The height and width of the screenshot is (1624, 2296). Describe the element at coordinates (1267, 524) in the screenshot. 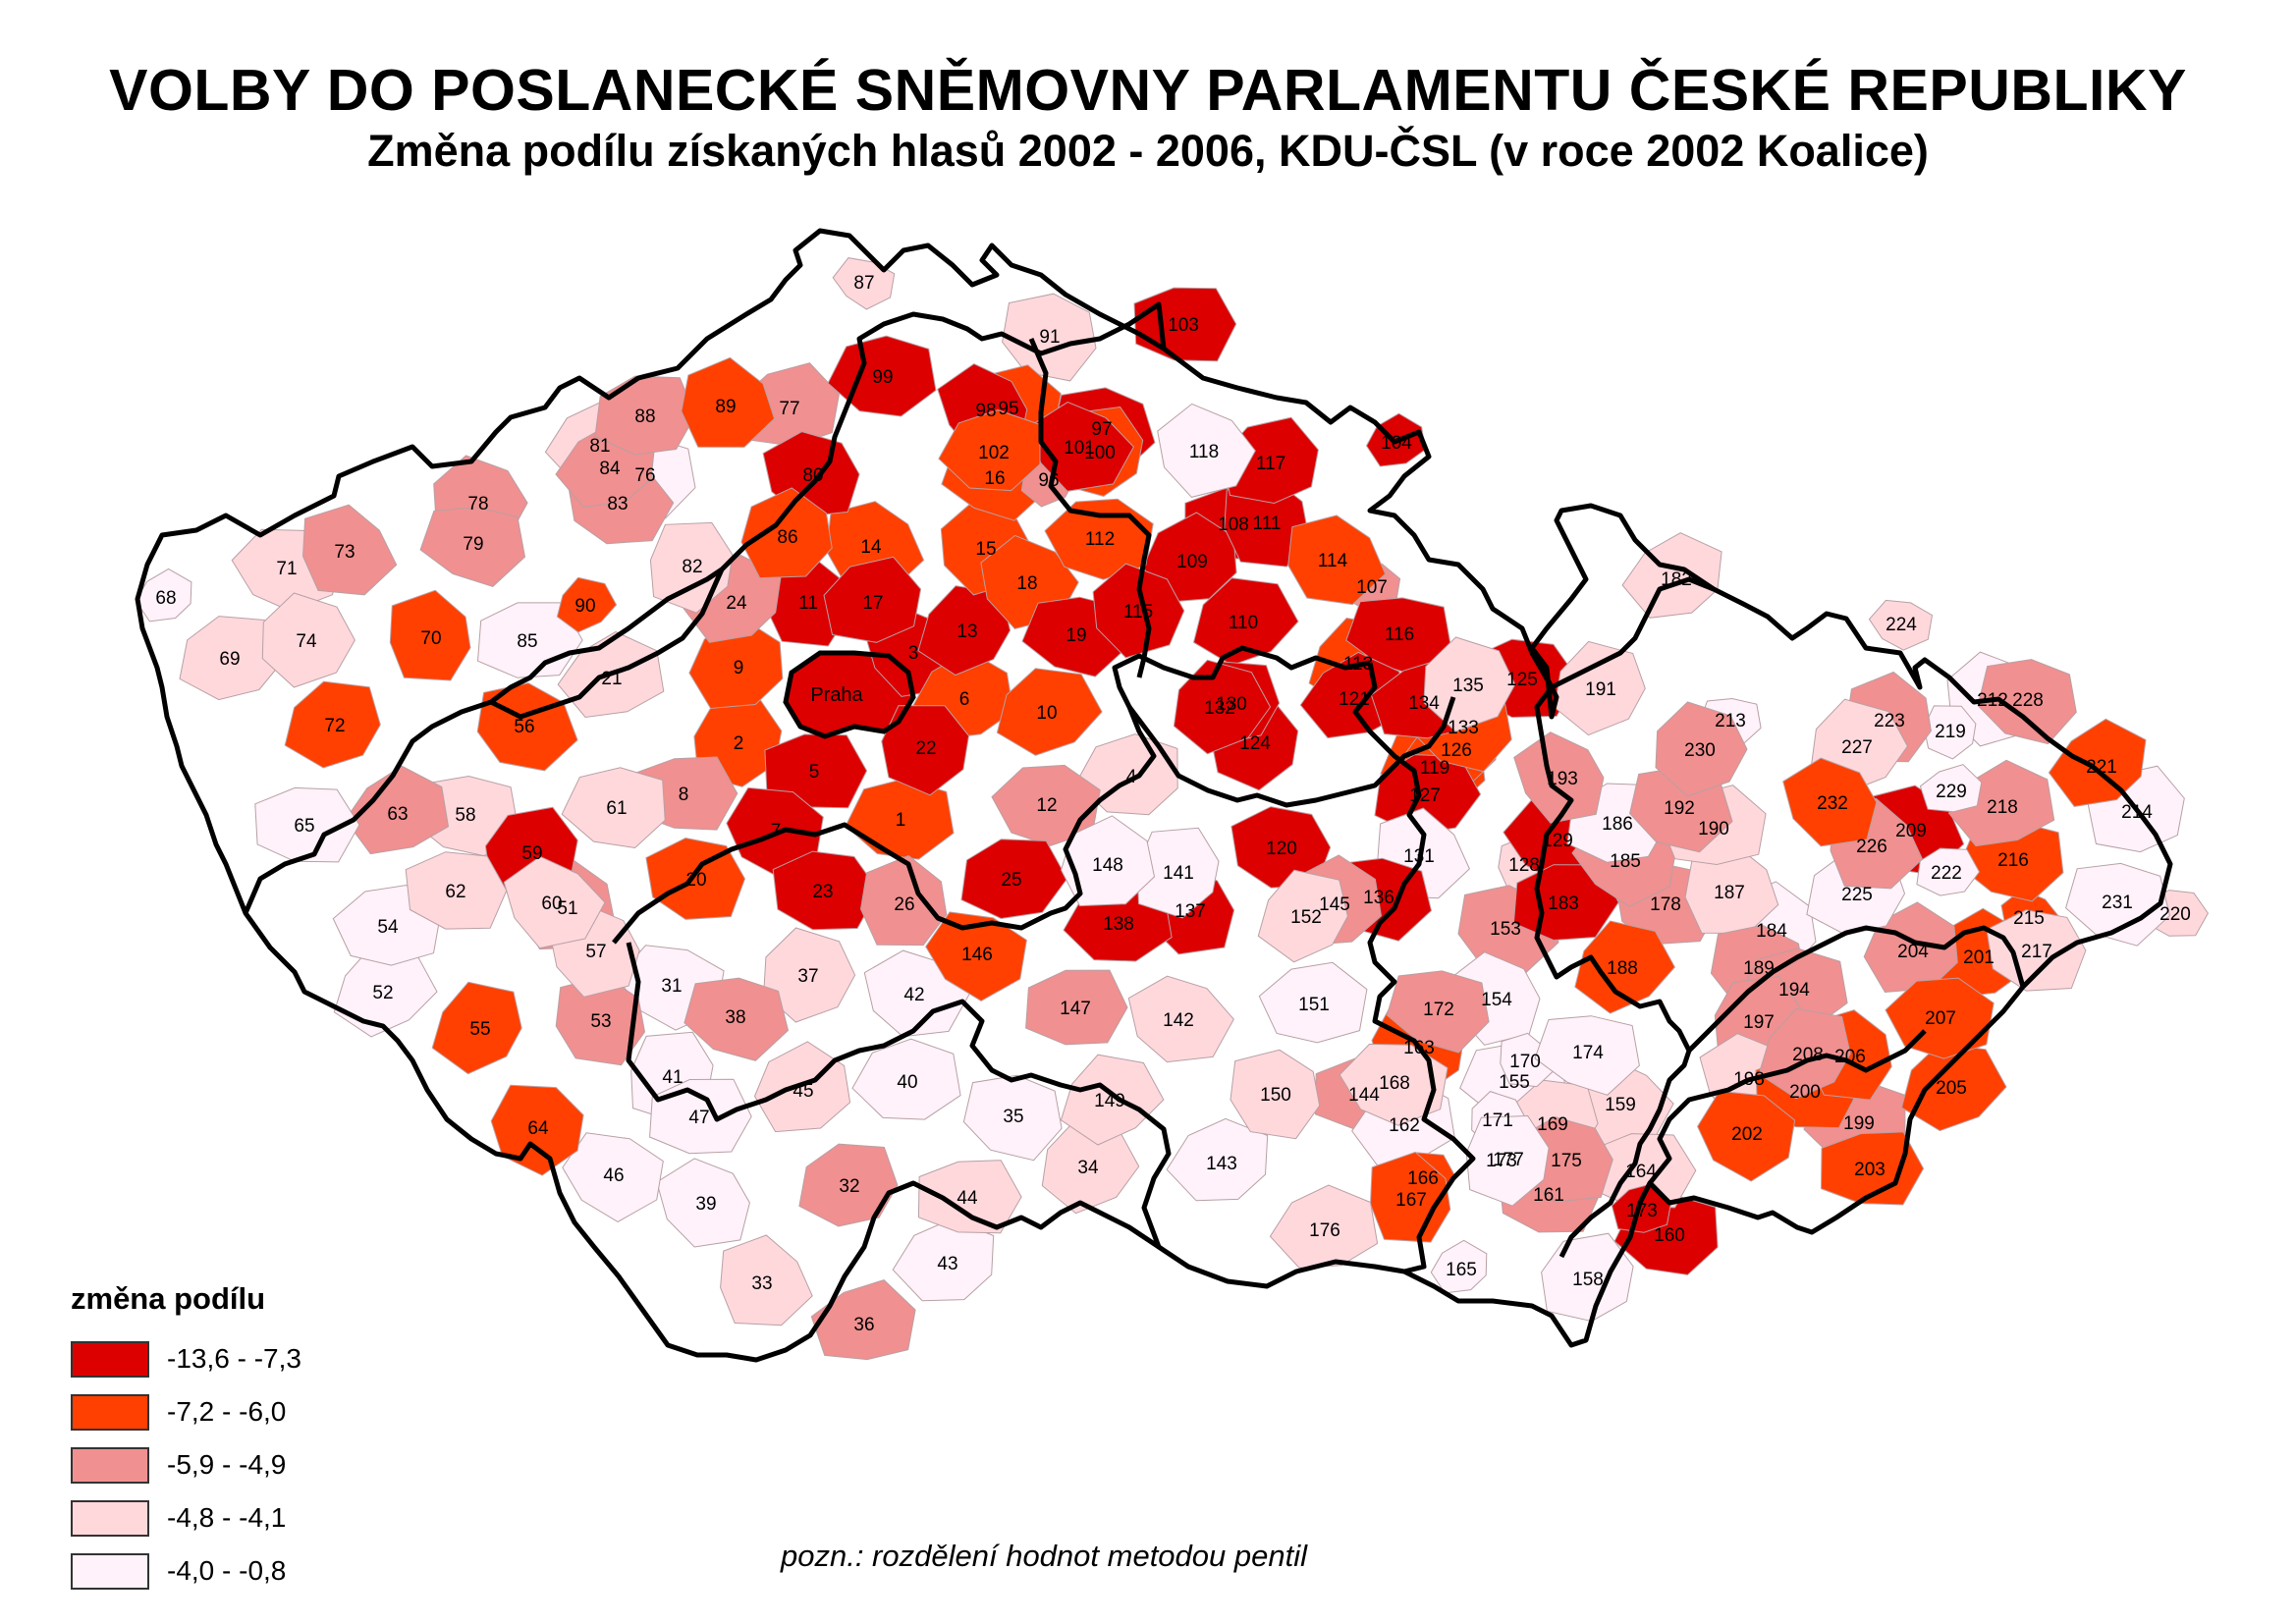

I see `district-label: 111` at that location.